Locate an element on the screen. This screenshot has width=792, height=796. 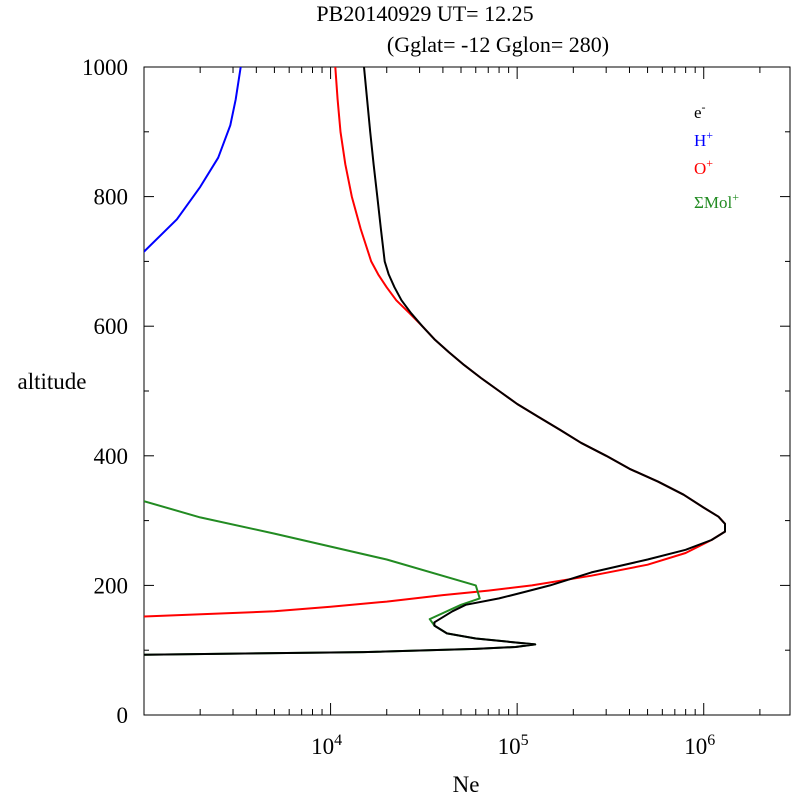
series-mol-plus-line is located at coordinates (340, 578).